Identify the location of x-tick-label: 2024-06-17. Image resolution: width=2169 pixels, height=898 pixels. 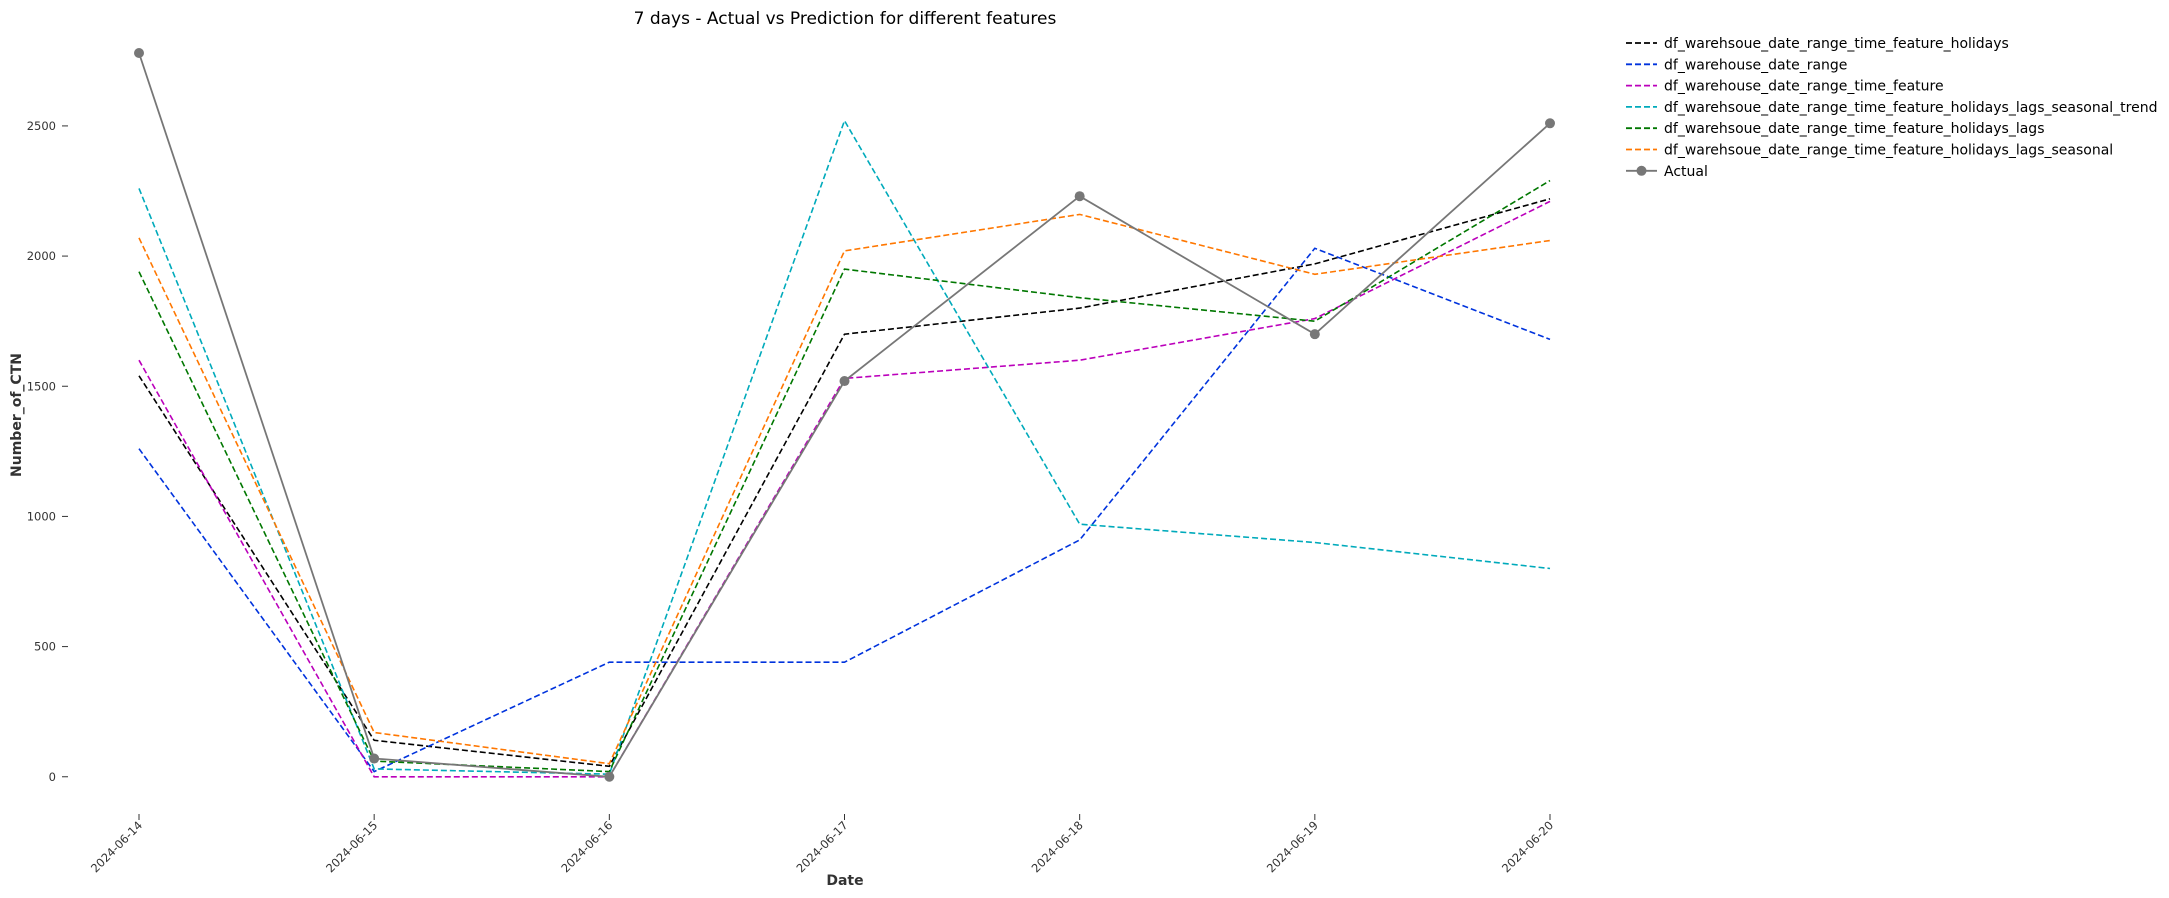
(821, 846).